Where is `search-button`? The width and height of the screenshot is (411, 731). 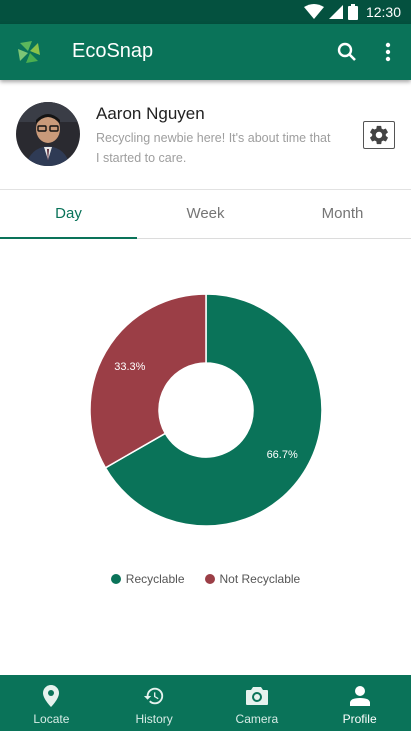
search-button is located at coordinates (347, 52).